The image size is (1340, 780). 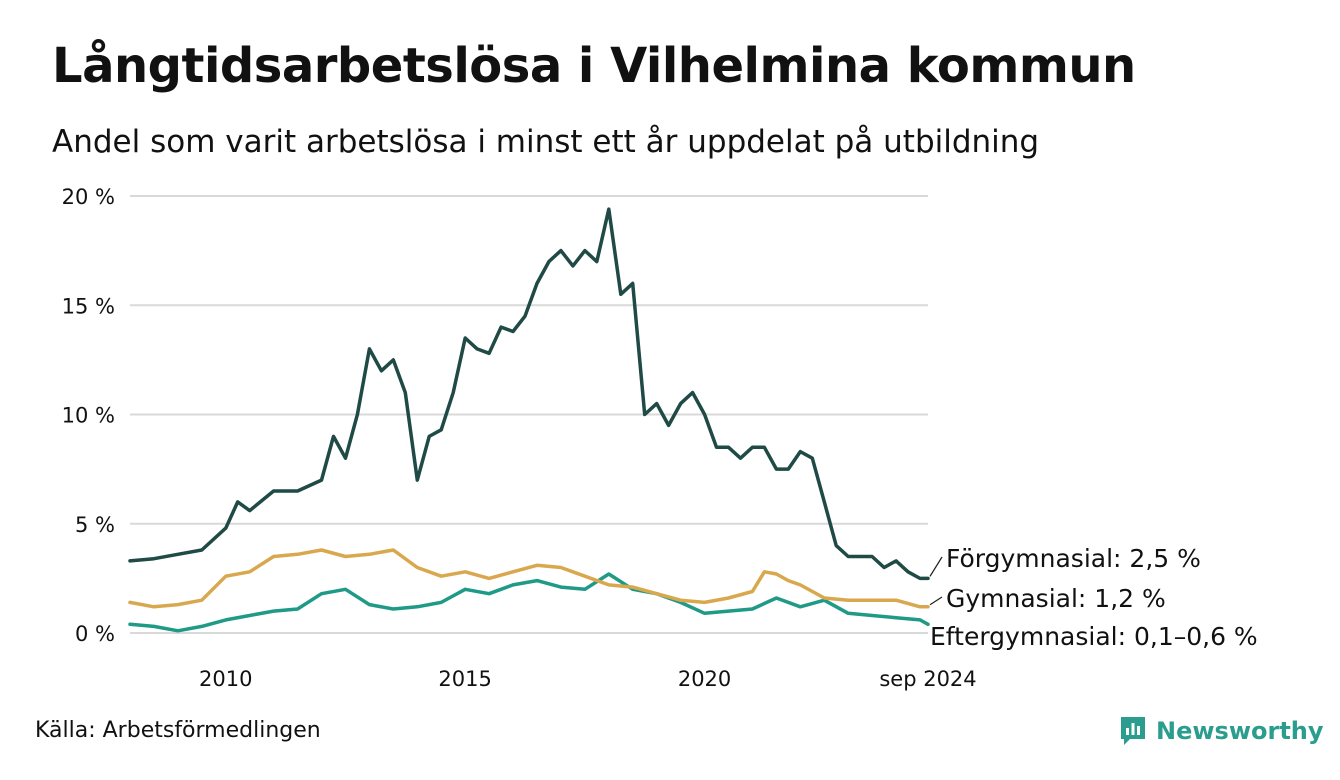 I want to click on newsworthy-logo-icon, so click(x=1133, y=731).